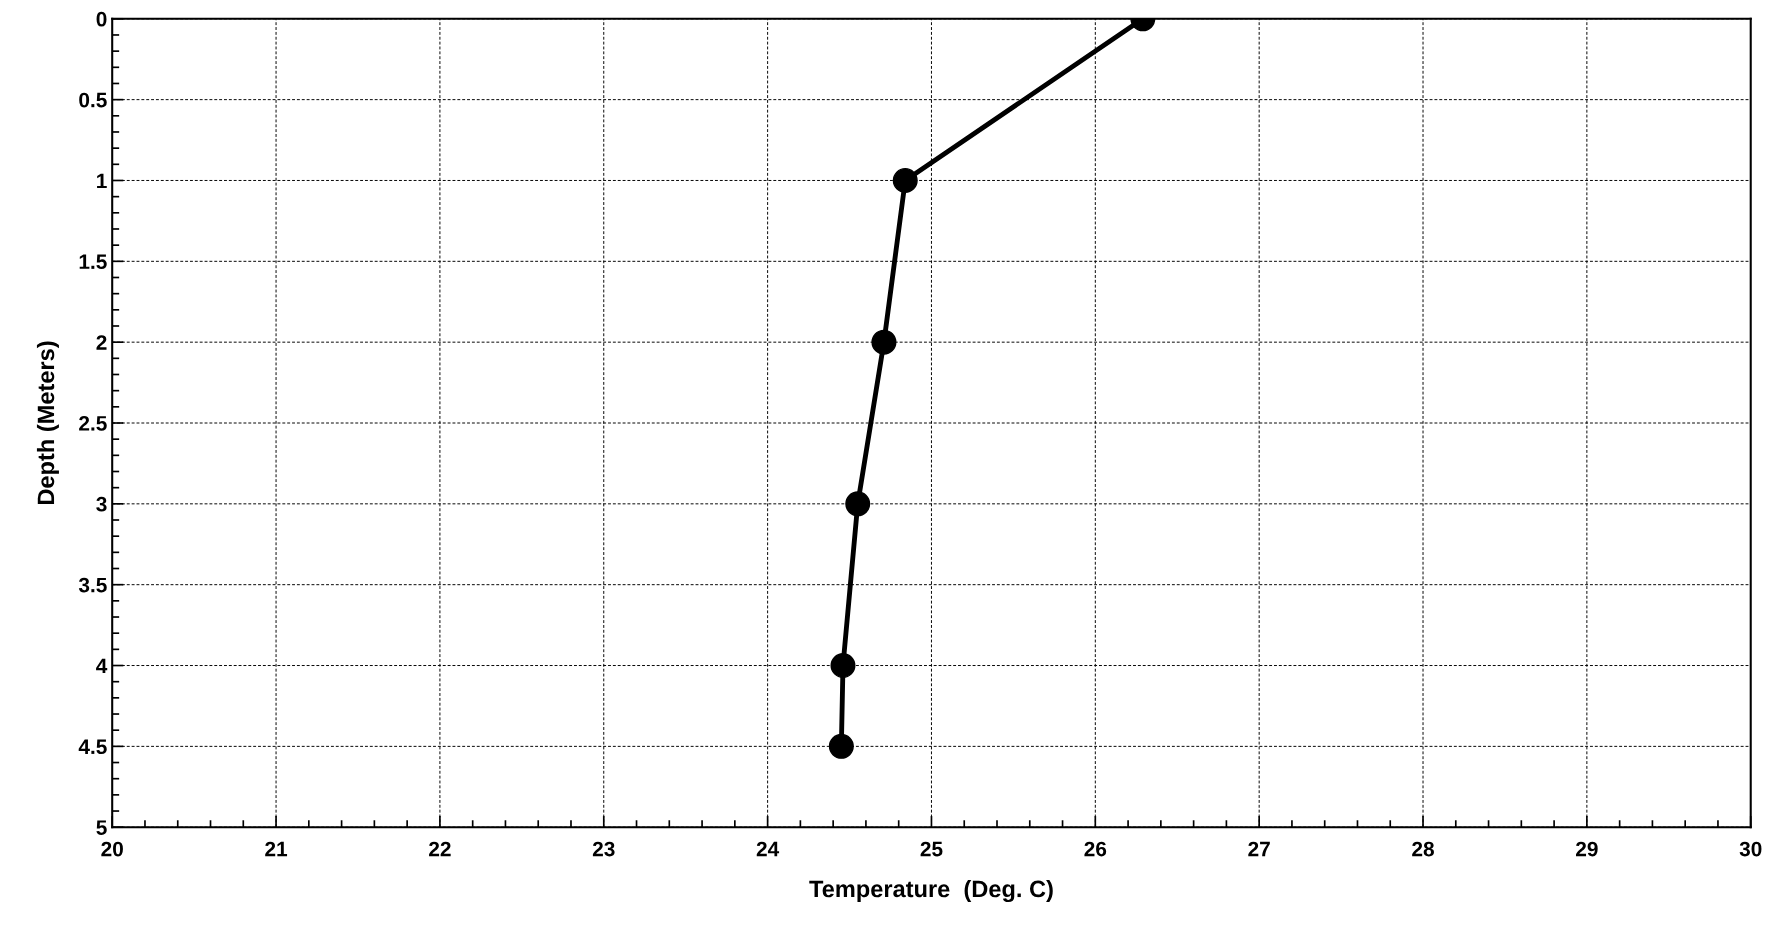 The height and width of the screenshot is (940, 1781). Describe the element at coordinates (112, 849) in the screenshot. I see `x-tick-label: 20` at that location.